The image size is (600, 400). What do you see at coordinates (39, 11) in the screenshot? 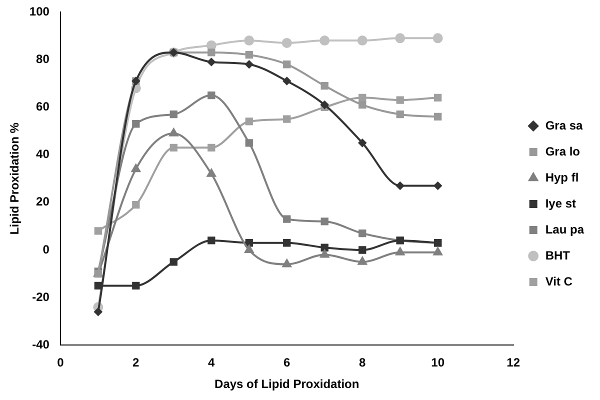
I see `y-tick-label: 100` at bounding box center [39, 11].